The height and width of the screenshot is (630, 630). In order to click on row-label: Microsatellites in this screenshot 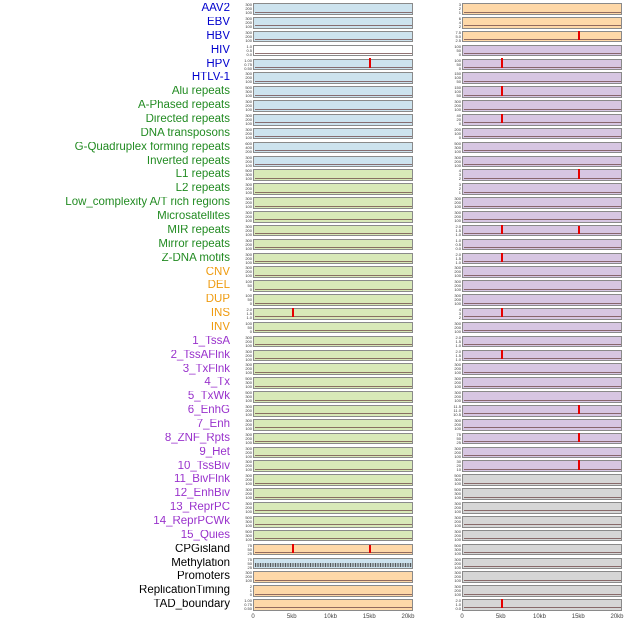, I will do `click(193, 217)`.